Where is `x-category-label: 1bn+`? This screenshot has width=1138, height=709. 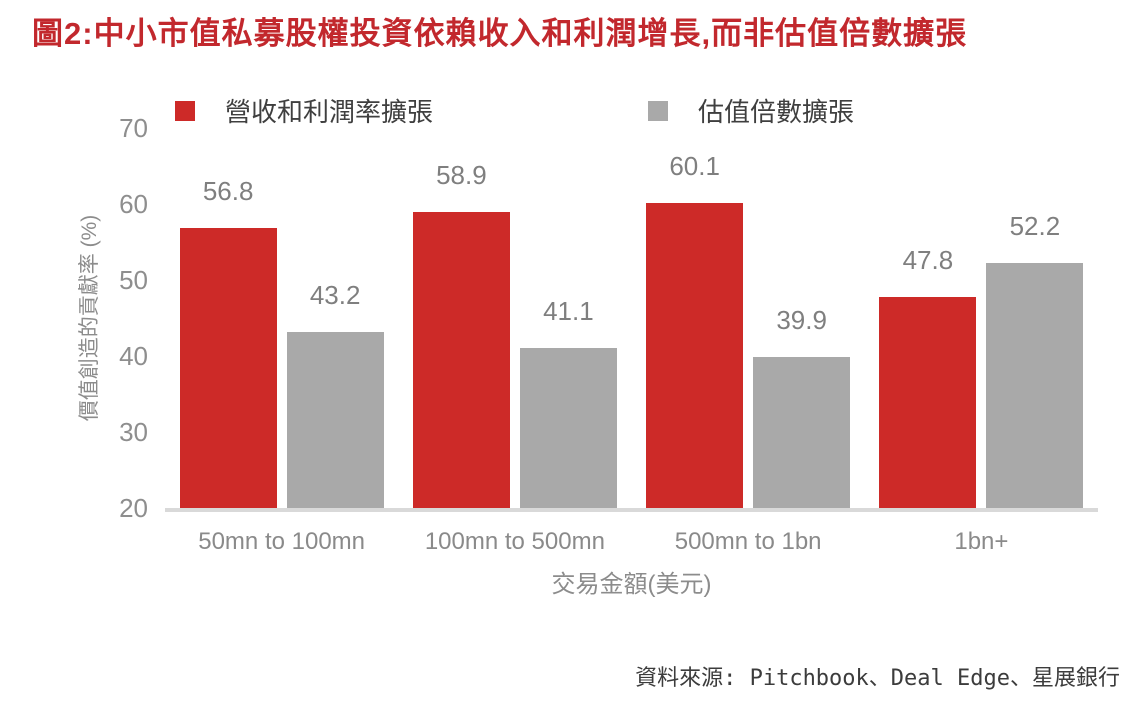 x-category-label: 1bn+ is located at coordinates (981, 541).